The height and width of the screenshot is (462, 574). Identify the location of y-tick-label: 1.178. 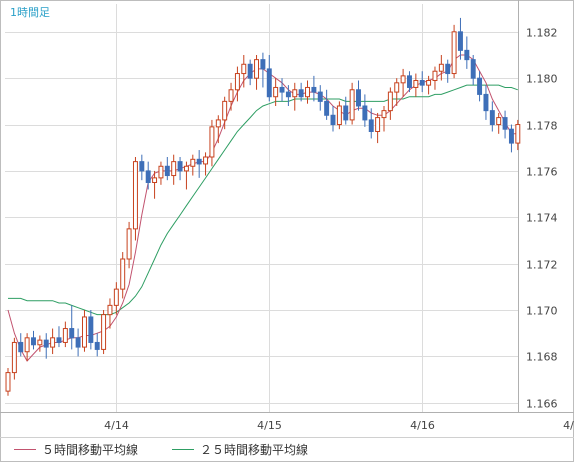
(542, 126).